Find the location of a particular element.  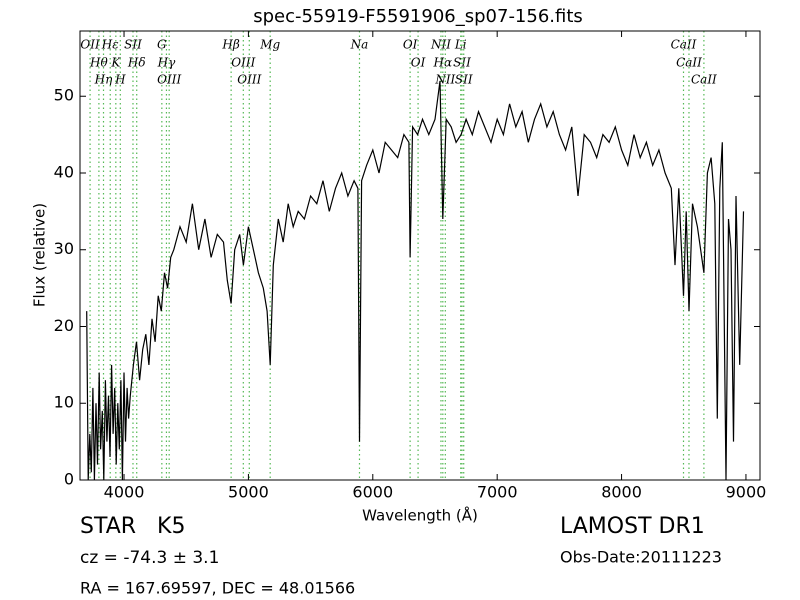

x-tick-label: 5000 is located at coordinates (248, 492).